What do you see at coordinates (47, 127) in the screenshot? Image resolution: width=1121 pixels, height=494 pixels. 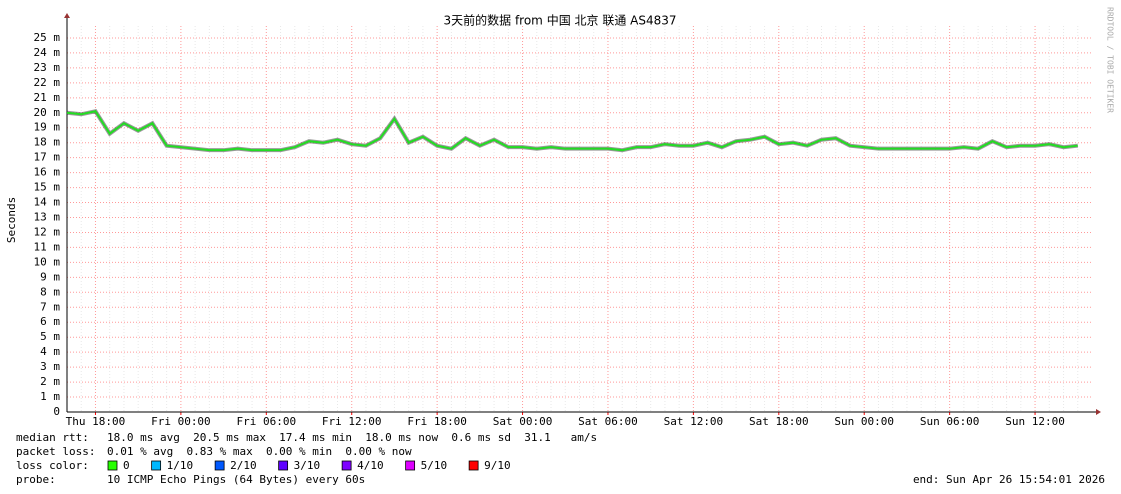 I see `y-tick-label: 19 m` at bounding box center [47, 127].